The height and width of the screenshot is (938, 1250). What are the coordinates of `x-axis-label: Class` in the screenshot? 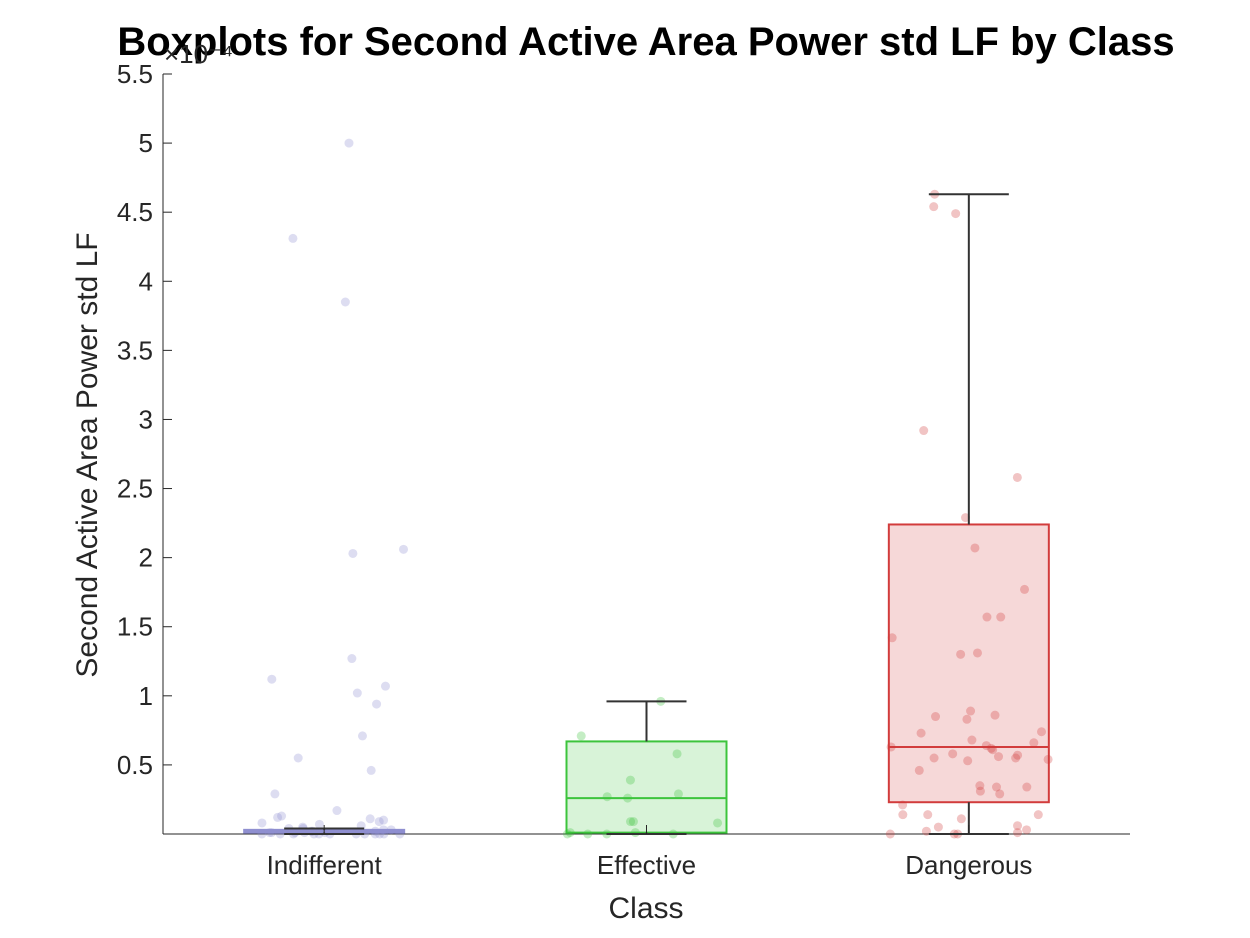 It's located at (645, 908).